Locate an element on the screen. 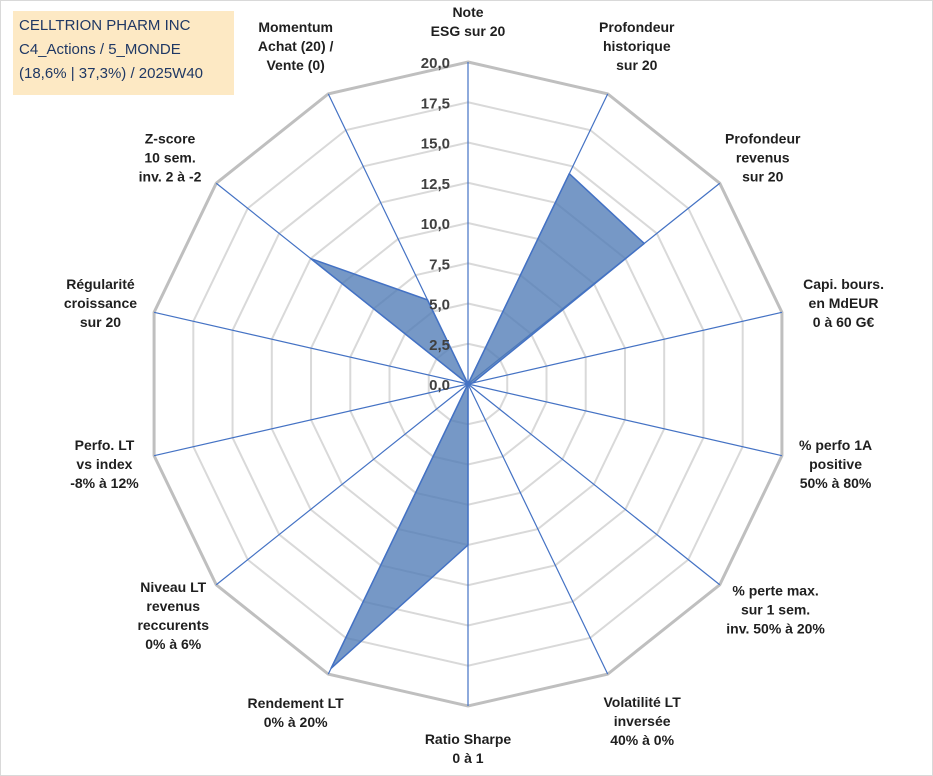 The height and width of the screenshot is (776, 933). axis-label-9-line-1: revenus is located at coordinates (173, 606).